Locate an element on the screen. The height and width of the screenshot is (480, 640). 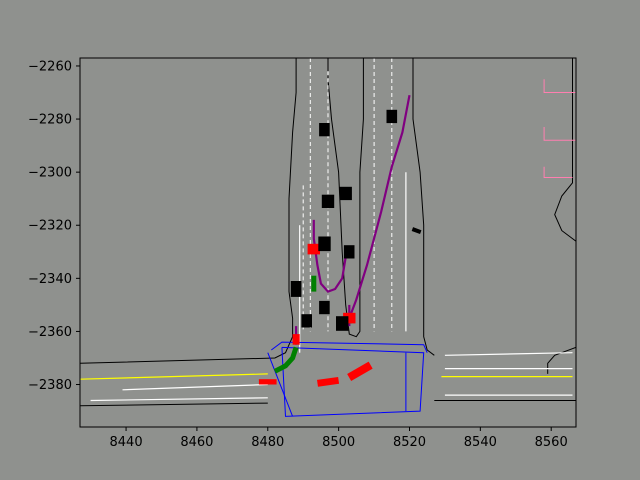
y-tick-label--2360: −2360 is located at coordinates (50, 332).